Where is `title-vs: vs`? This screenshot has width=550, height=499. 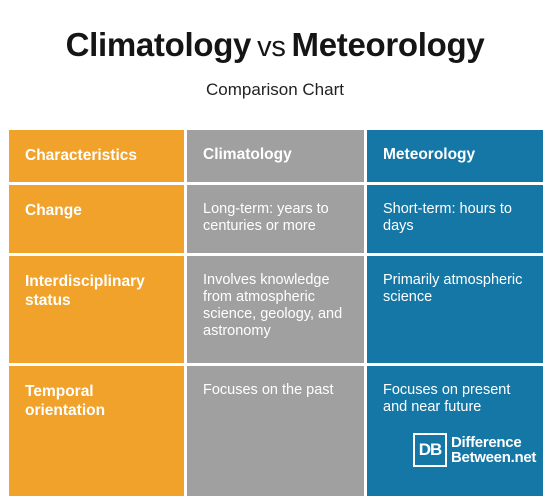
title-vs: vs is located at coordinates (271, 47).